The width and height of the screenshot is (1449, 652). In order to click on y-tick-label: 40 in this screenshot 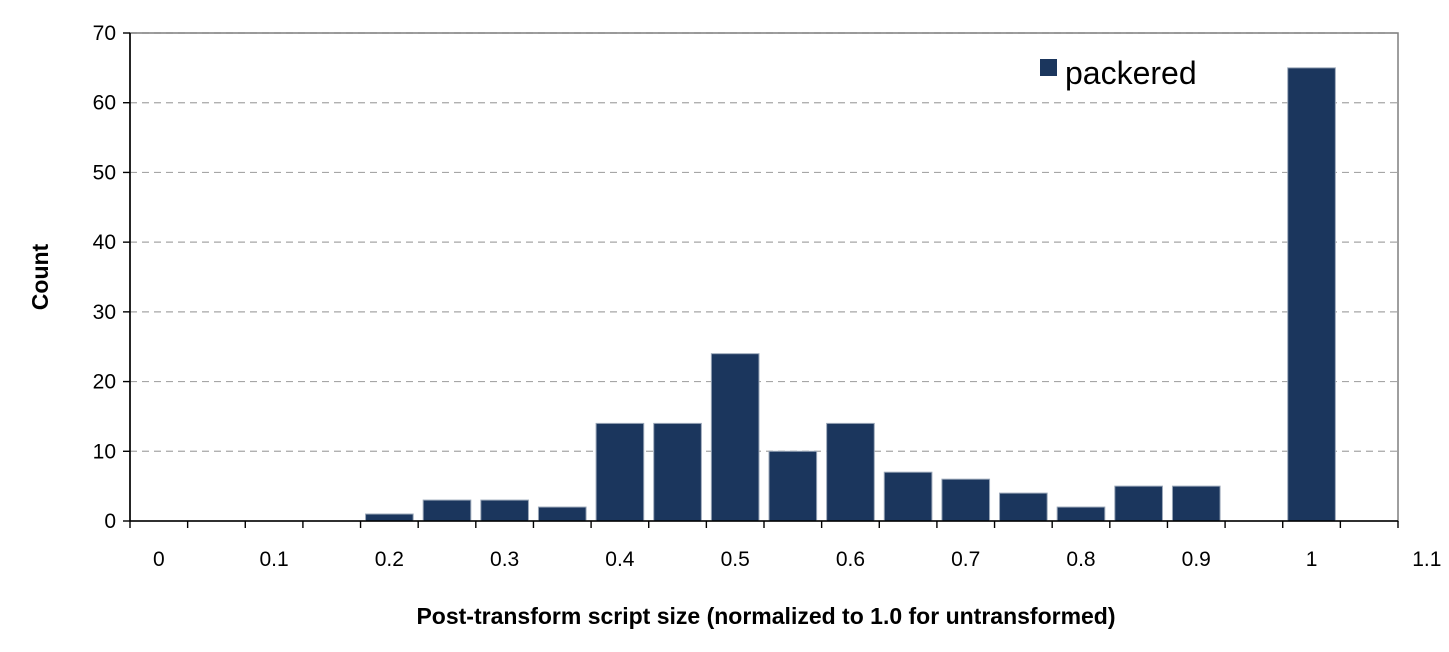, I will do `click(104, 242)`.